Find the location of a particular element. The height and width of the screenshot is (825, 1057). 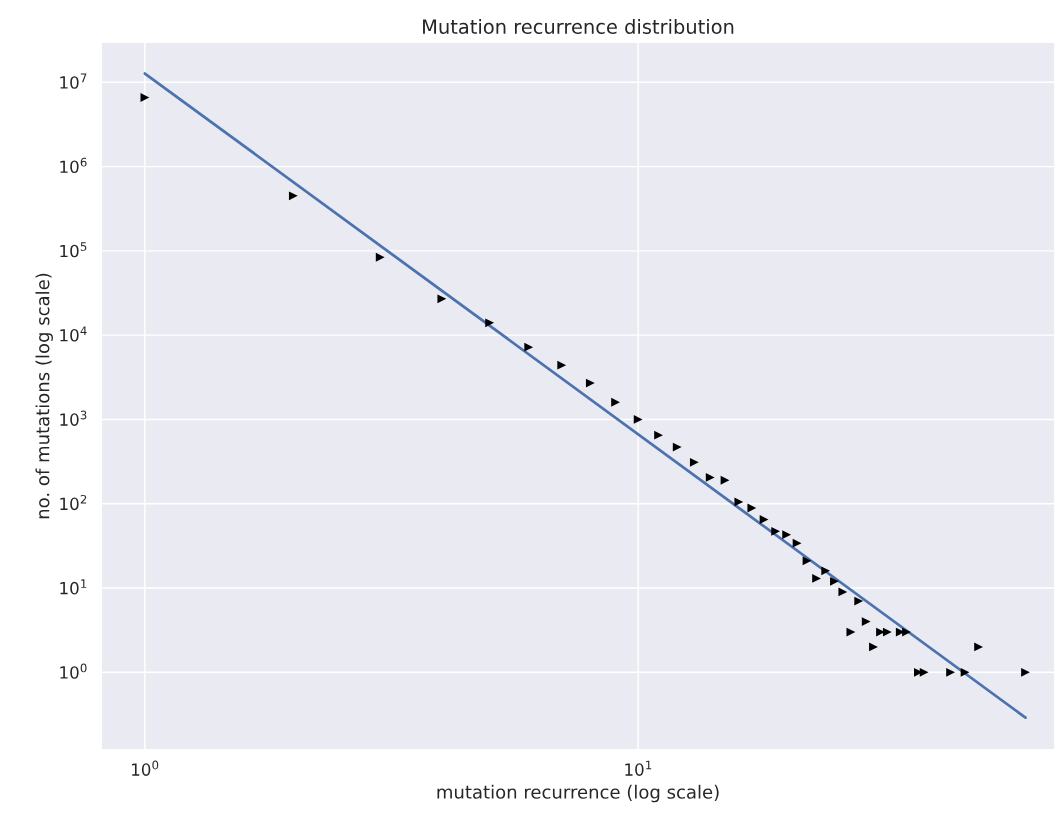

y-tick-label: 10$^{0}$ is located at coordinates (73, 671).